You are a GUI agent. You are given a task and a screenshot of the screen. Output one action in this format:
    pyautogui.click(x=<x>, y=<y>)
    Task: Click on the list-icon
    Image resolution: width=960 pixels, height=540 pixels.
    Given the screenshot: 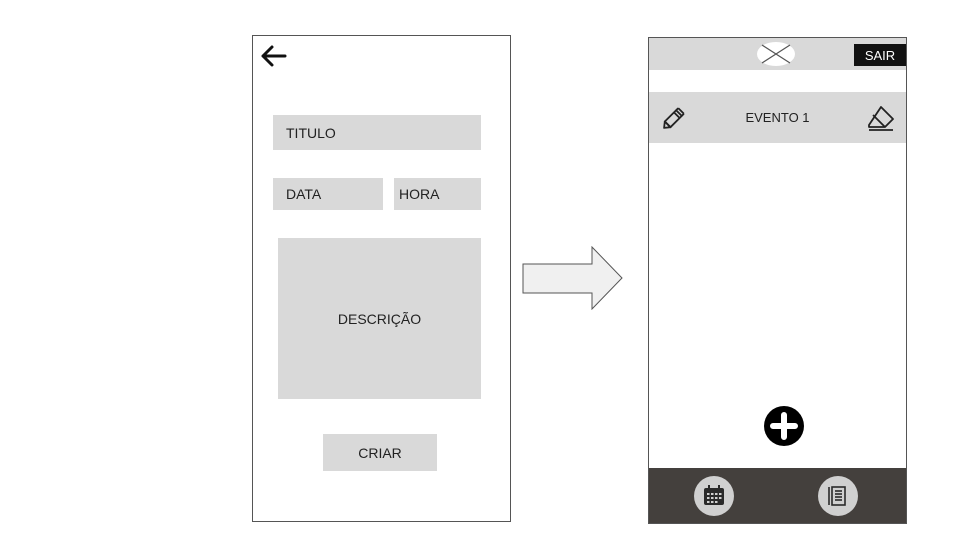 What is the action you would take?
    pyautogui.click(x=837, y=496)
    